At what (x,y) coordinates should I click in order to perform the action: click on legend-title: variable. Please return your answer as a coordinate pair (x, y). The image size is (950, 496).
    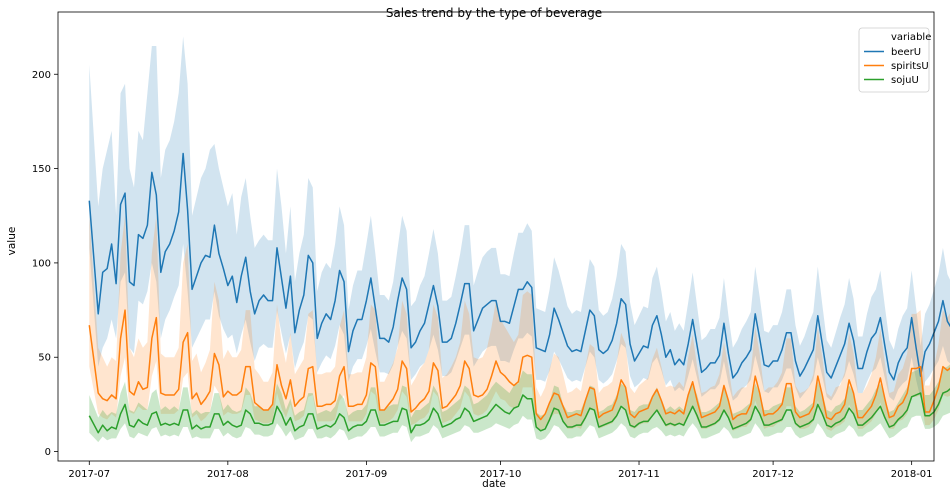
    Looking at the image, I should click on (911, 37).